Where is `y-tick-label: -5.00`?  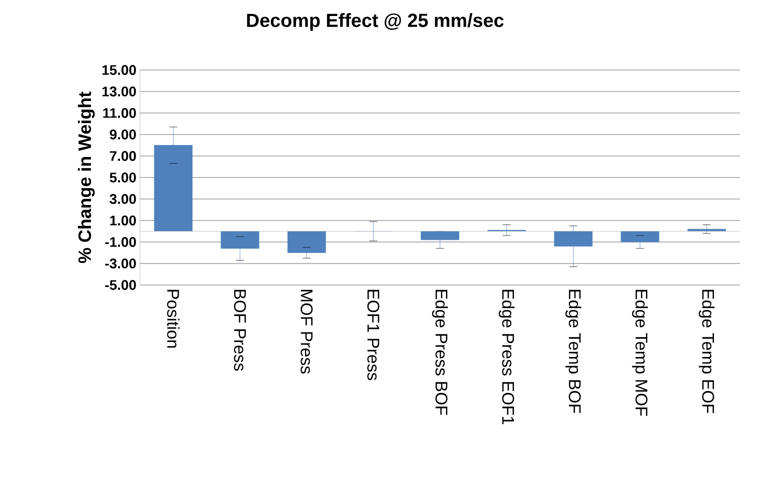 y-tick-label: -5.00 is located at coordinates (120, 285).